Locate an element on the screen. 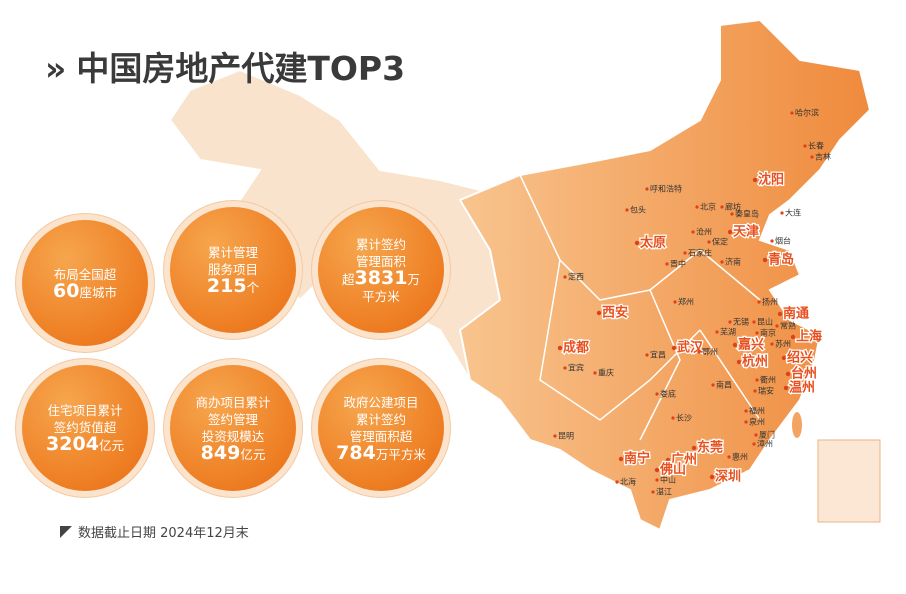  stat-line: 管理面积 is located at coordinates (381, 261).